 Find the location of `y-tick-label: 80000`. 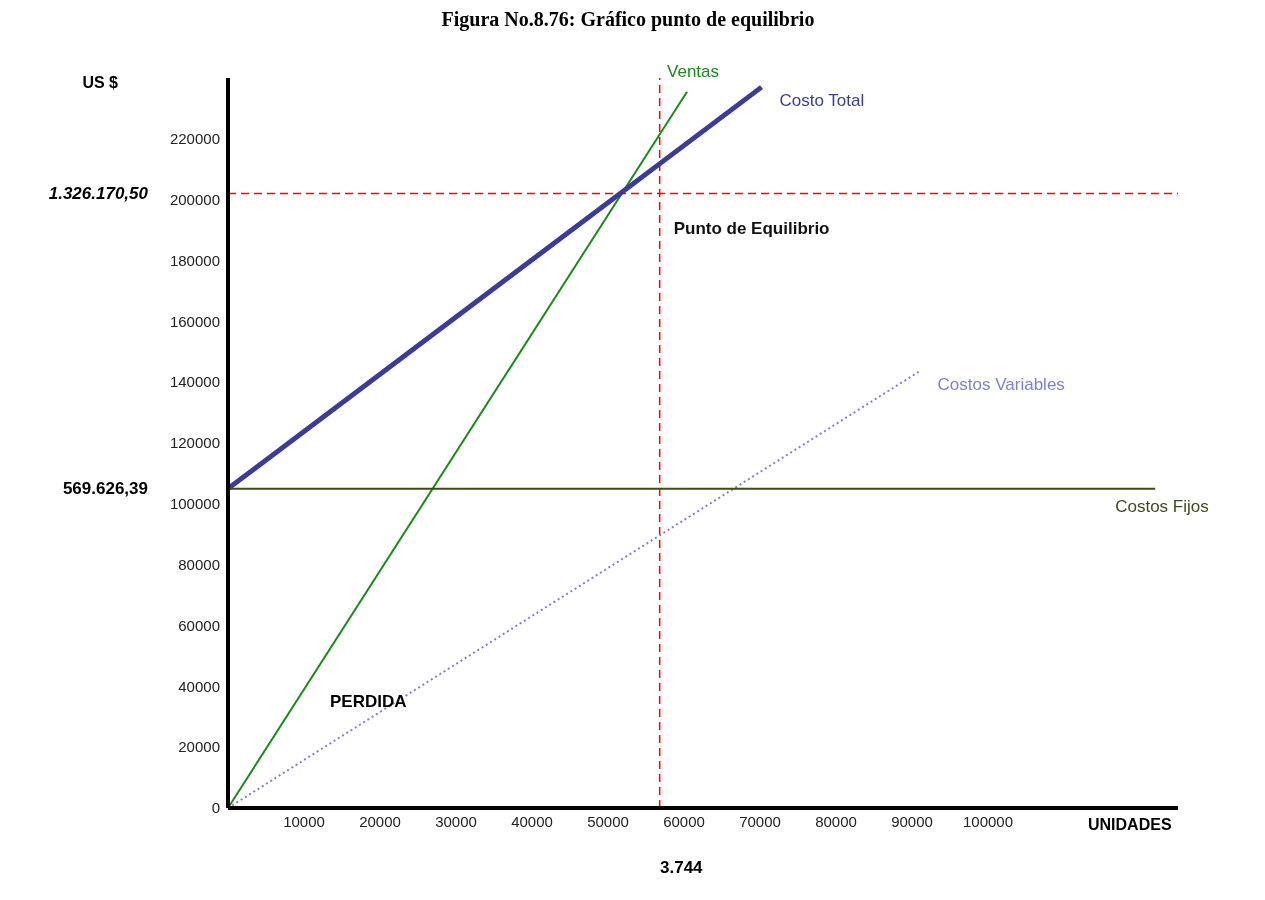

y-tick-label: 80000 is located at coordinates (199, 564).